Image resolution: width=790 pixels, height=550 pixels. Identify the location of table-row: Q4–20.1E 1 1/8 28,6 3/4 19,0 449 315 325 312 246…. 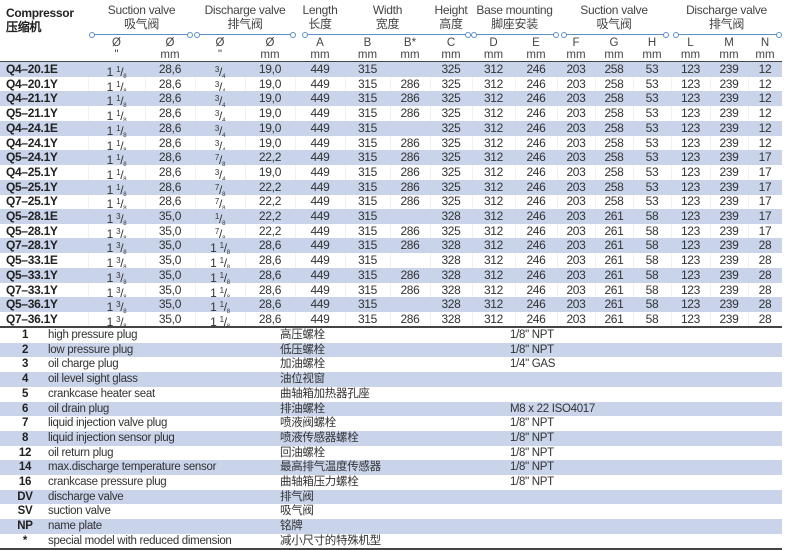
(391, 71).